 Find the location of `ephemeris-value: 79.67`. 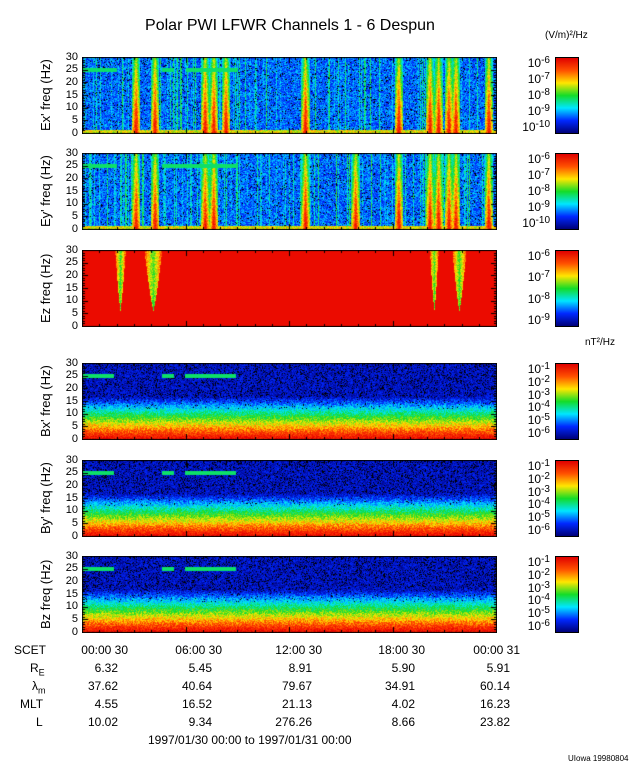

ephemeris-value: 79.67 is located at coordinates (296, 686).